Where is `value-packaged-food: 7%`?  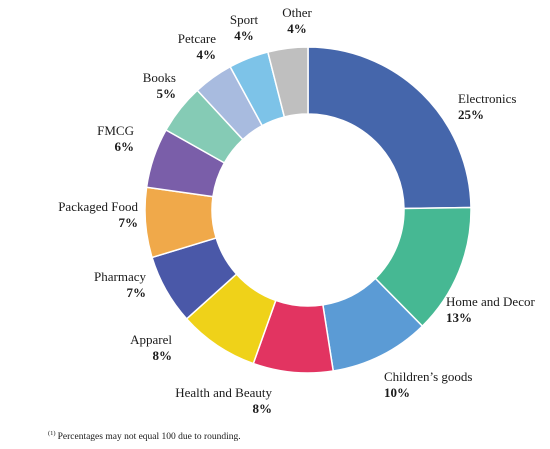 value-packaged-food: 7% is located at coordinates (129, 222).